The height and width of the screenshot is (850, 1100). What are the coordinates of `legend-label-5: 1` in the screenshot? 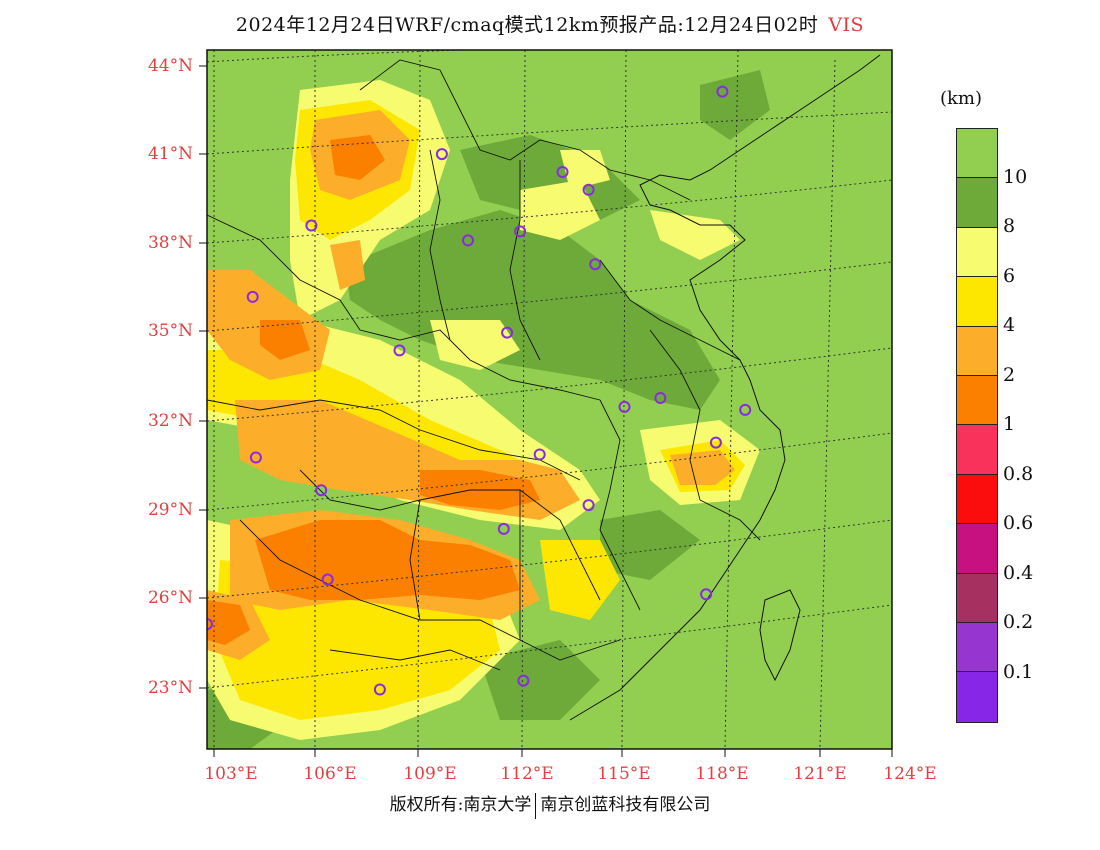 It's located at (1009, 424).